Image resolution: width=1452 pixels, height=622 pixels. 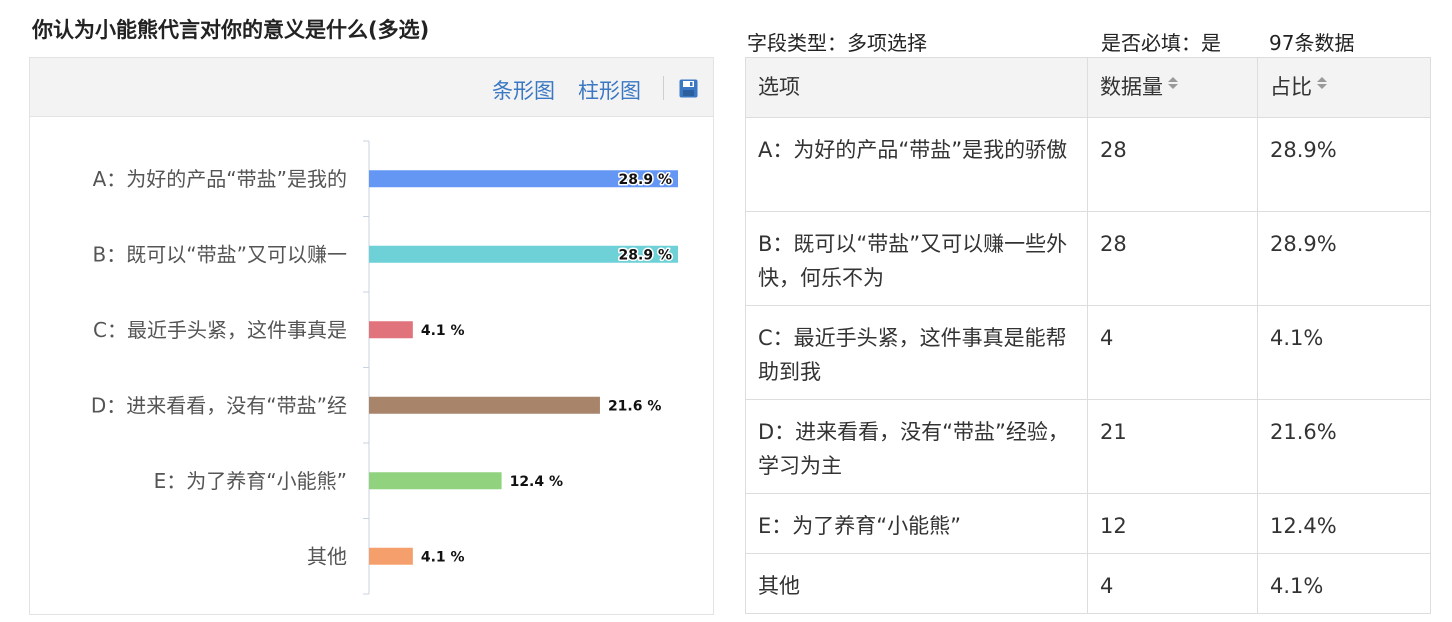 What do you see at coordinates (916, 164) in the screenshot?
I see `option-cell: A：为好的产品“带盐”是我的骄傲` at bounding box center [916, 164].